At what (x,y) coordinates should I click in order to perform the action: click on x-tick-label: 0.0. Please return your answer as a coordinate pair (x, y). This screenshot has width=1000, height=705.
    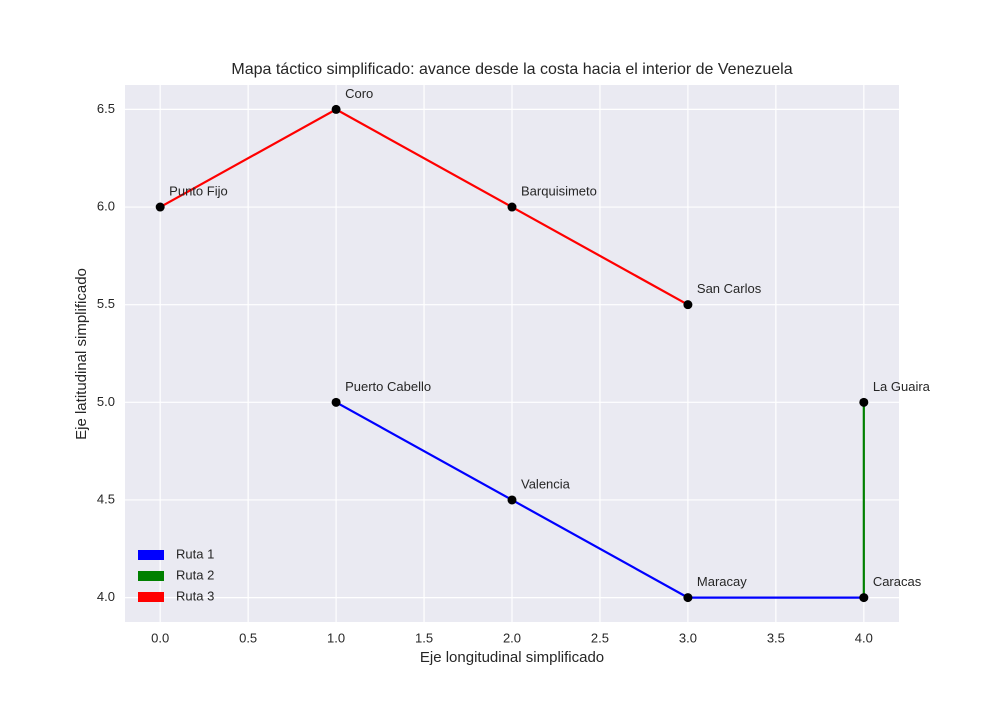
    Looking at the image, I should click on (160, 637).